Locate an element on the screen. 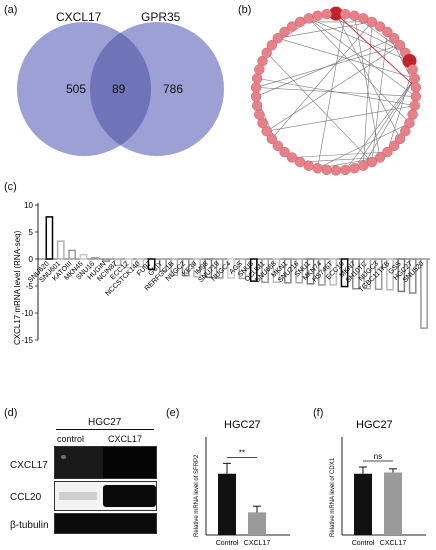 The width and height of the screenshot is (436, 550). venn-set2-label: GPR35 is located at coordinates (161, 17).